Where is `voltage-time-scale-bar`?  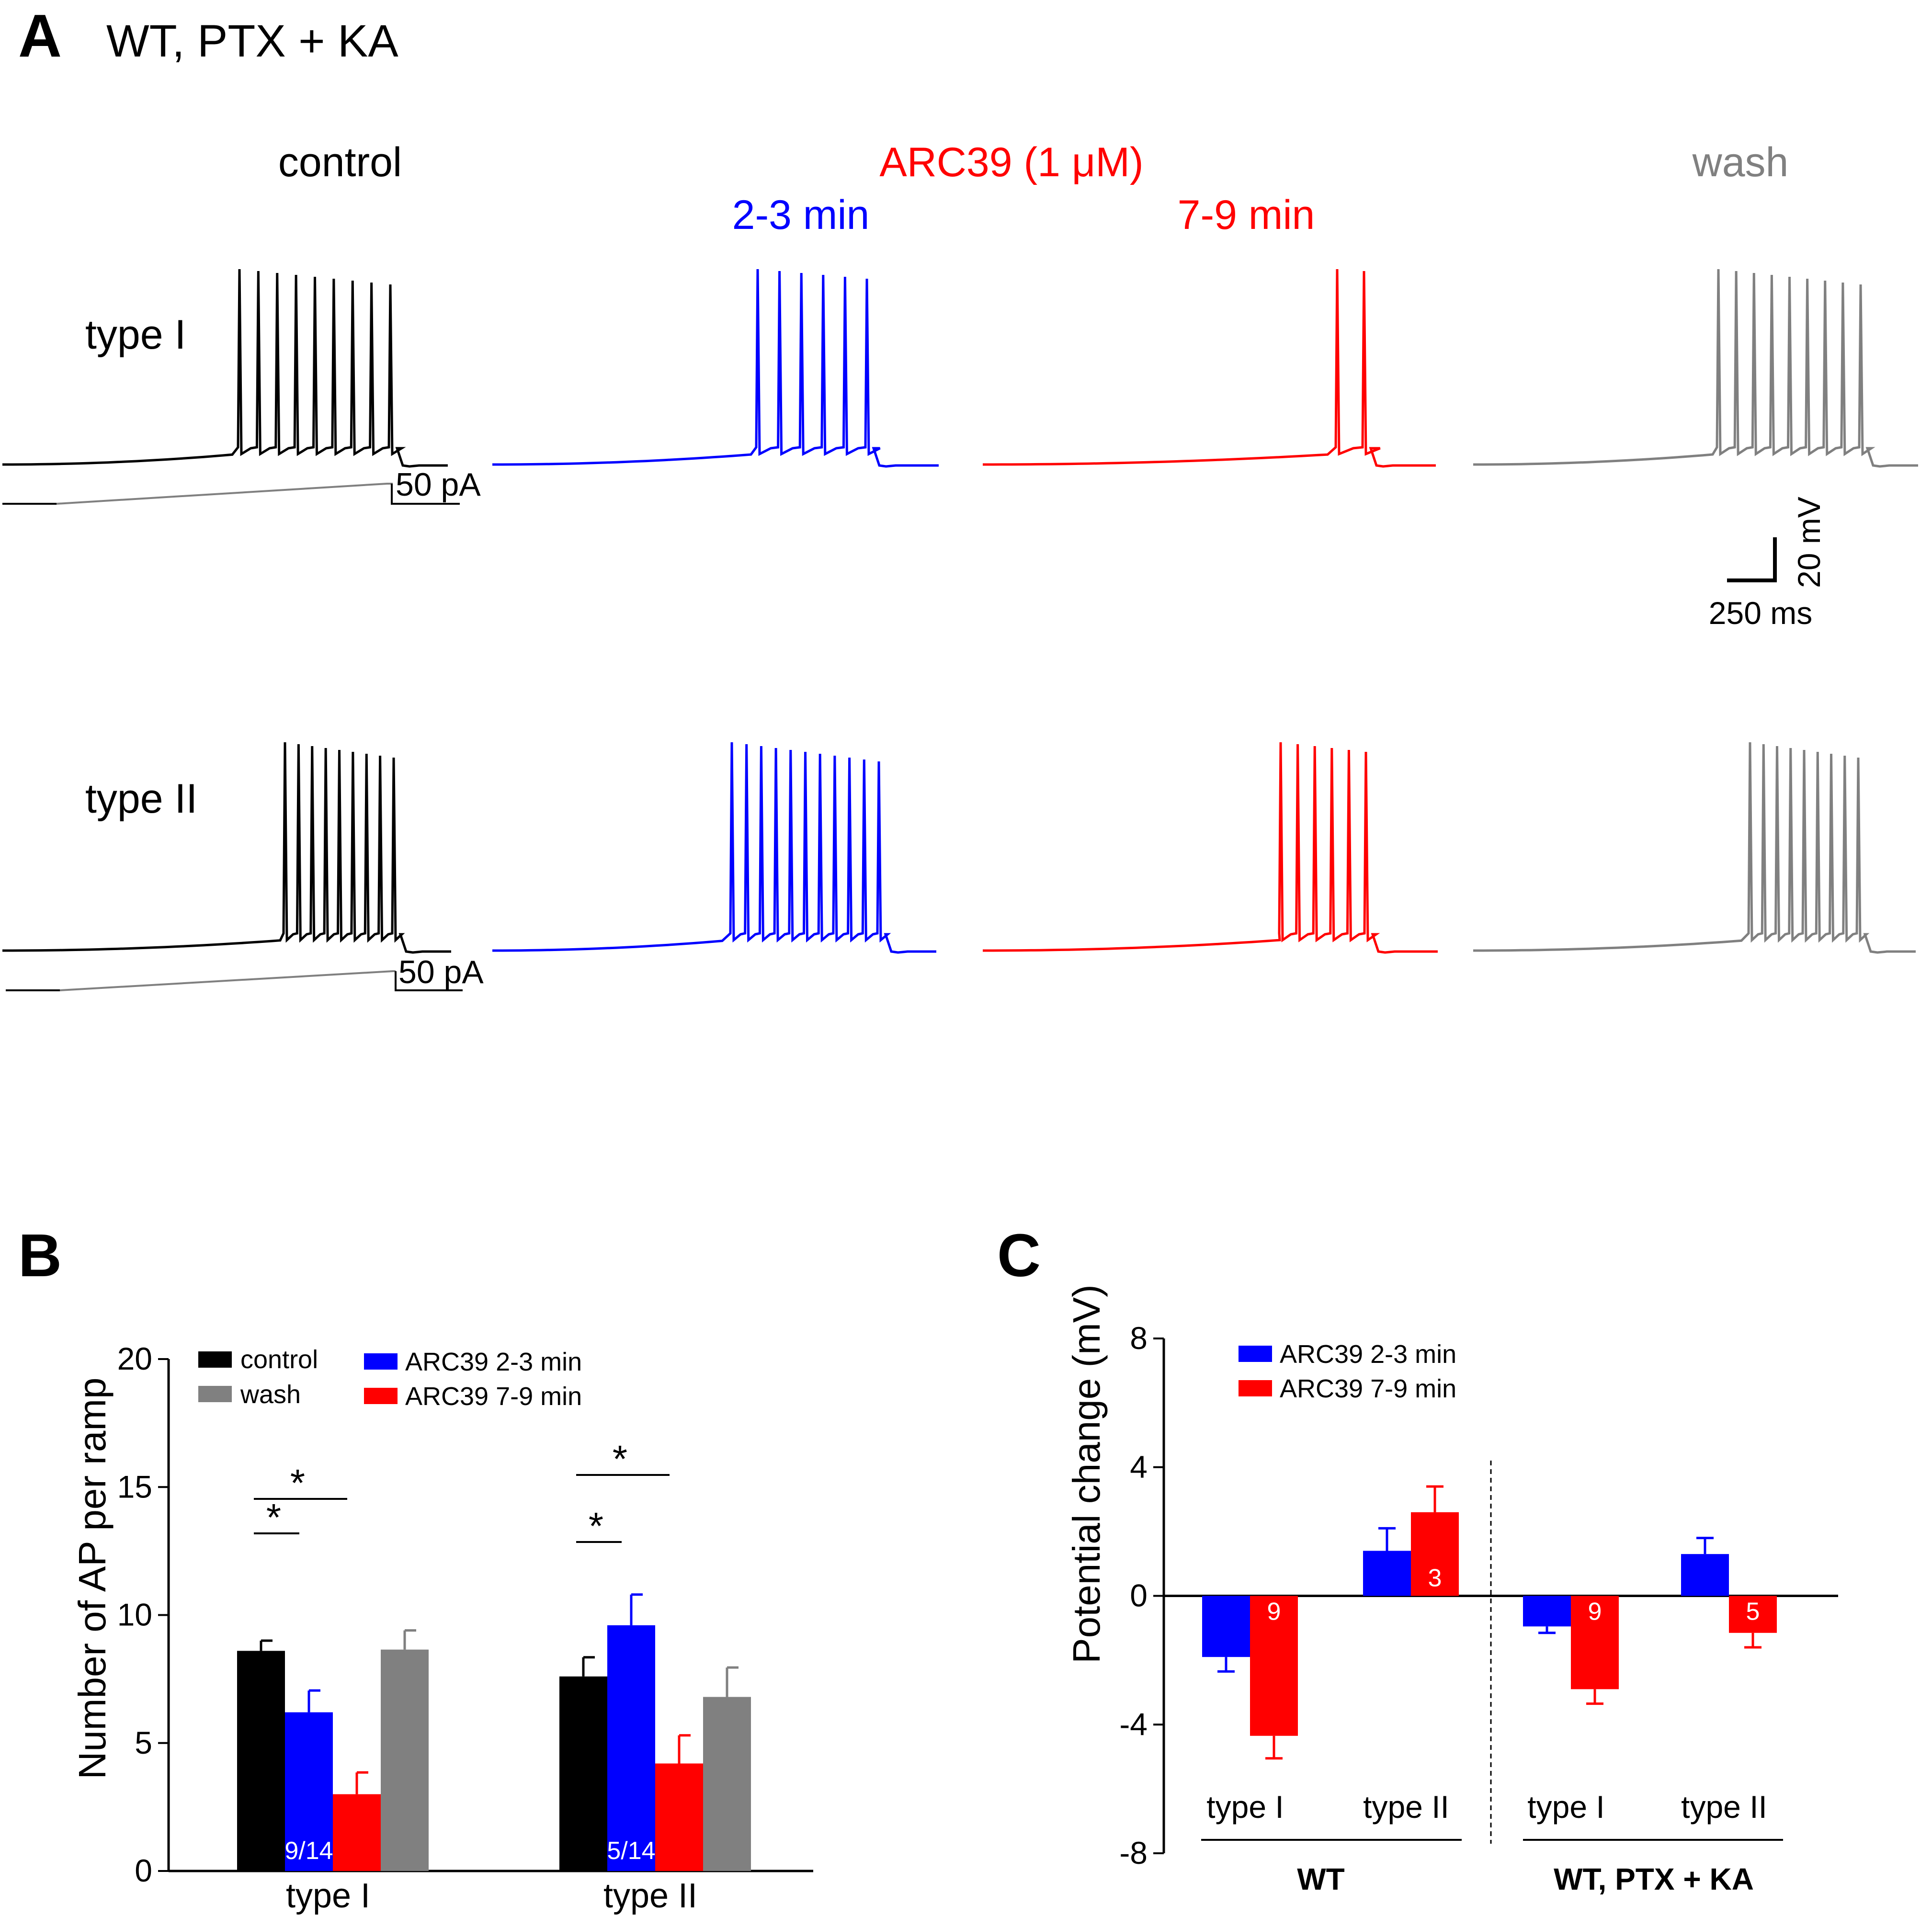 voltage-time-scale-bar is located at coordinates (1752, 559).